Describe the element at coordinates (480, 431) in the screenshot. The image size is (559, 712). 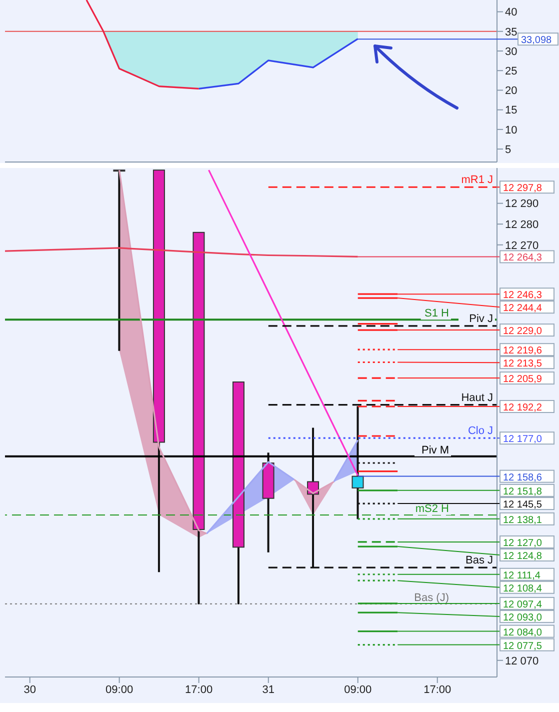
I see `series-label: Clo J` at that location.